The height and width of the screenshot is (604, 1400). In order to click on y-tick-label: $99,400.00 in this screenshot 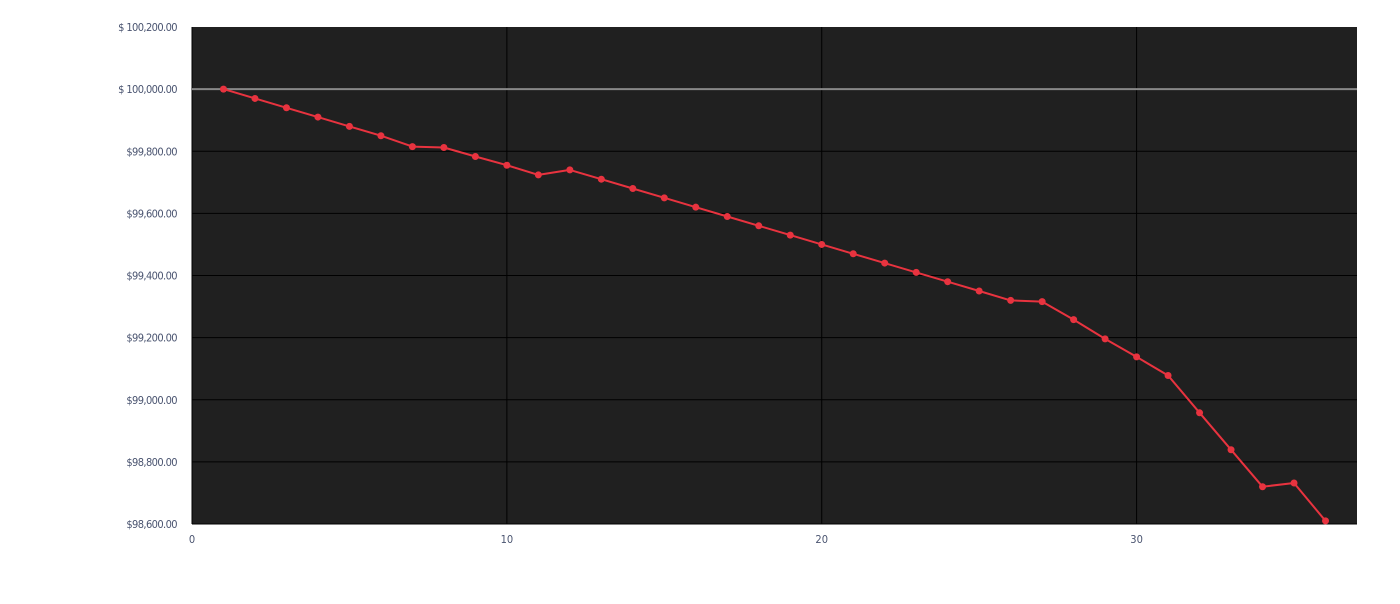, I will do `click(151, 276)`.